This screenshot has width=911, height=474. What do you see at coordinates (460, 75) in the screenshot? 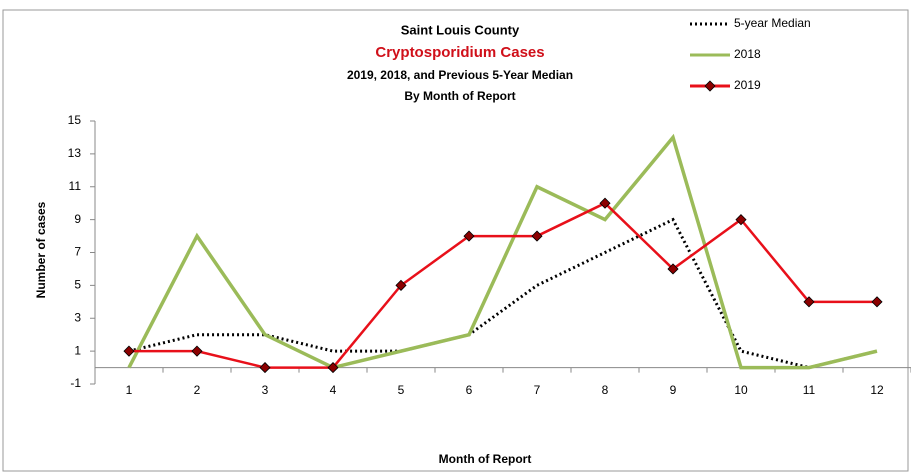
I see `chart-subtitle: 2019, 2018, and Previous 5-Year Median` at bounding box center [460, 75].